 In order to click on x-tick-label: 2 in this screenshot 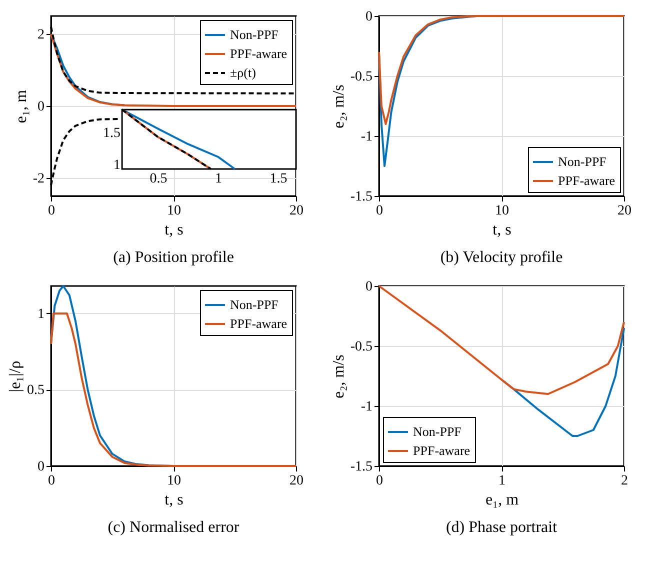, I will do `click(624, 481)`.